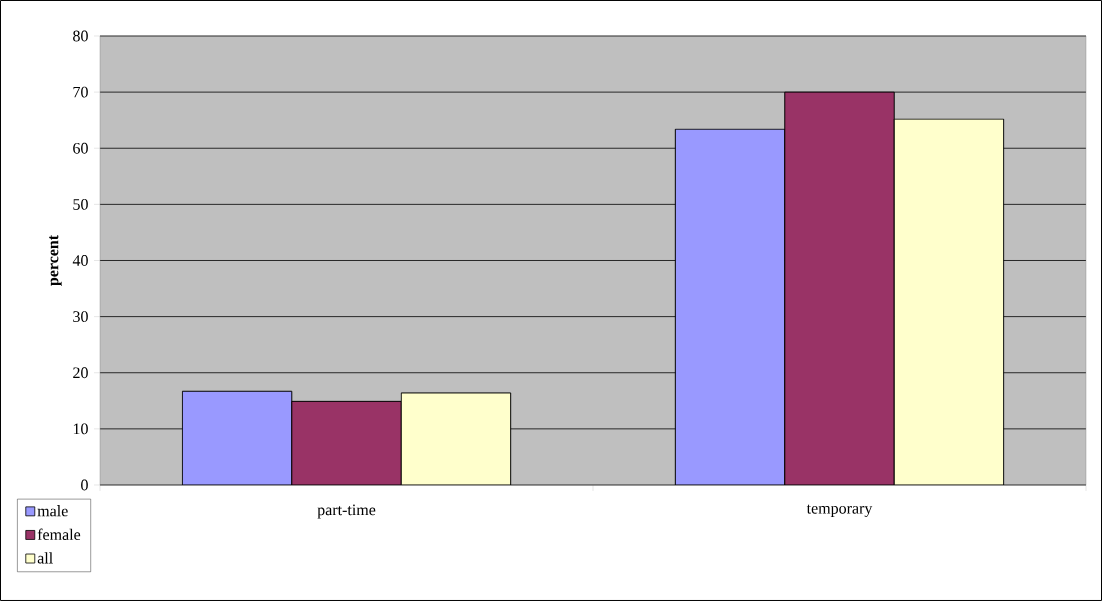 This screenshot has height=601, width=1102. What do you see at coordinates (52, 511) in the screenshot?
I see `legend-label: male` at bounding box center [52, 511].